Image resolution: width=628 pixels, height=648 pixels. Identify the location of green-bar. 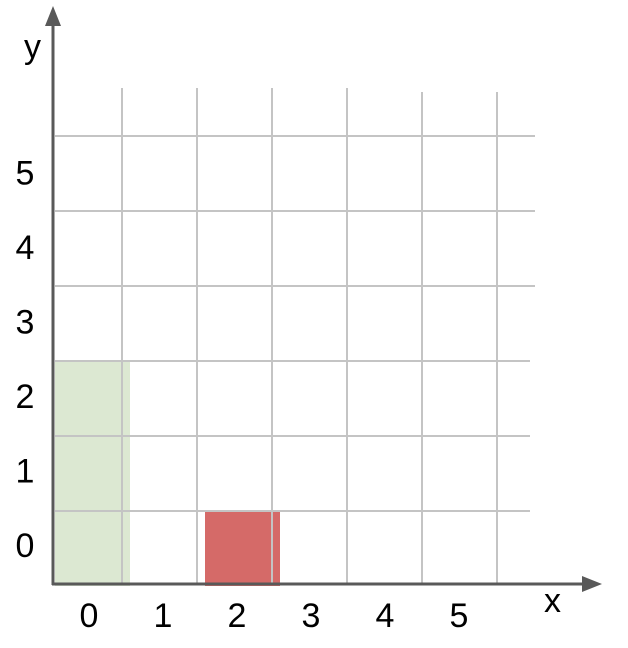
(92, 473).